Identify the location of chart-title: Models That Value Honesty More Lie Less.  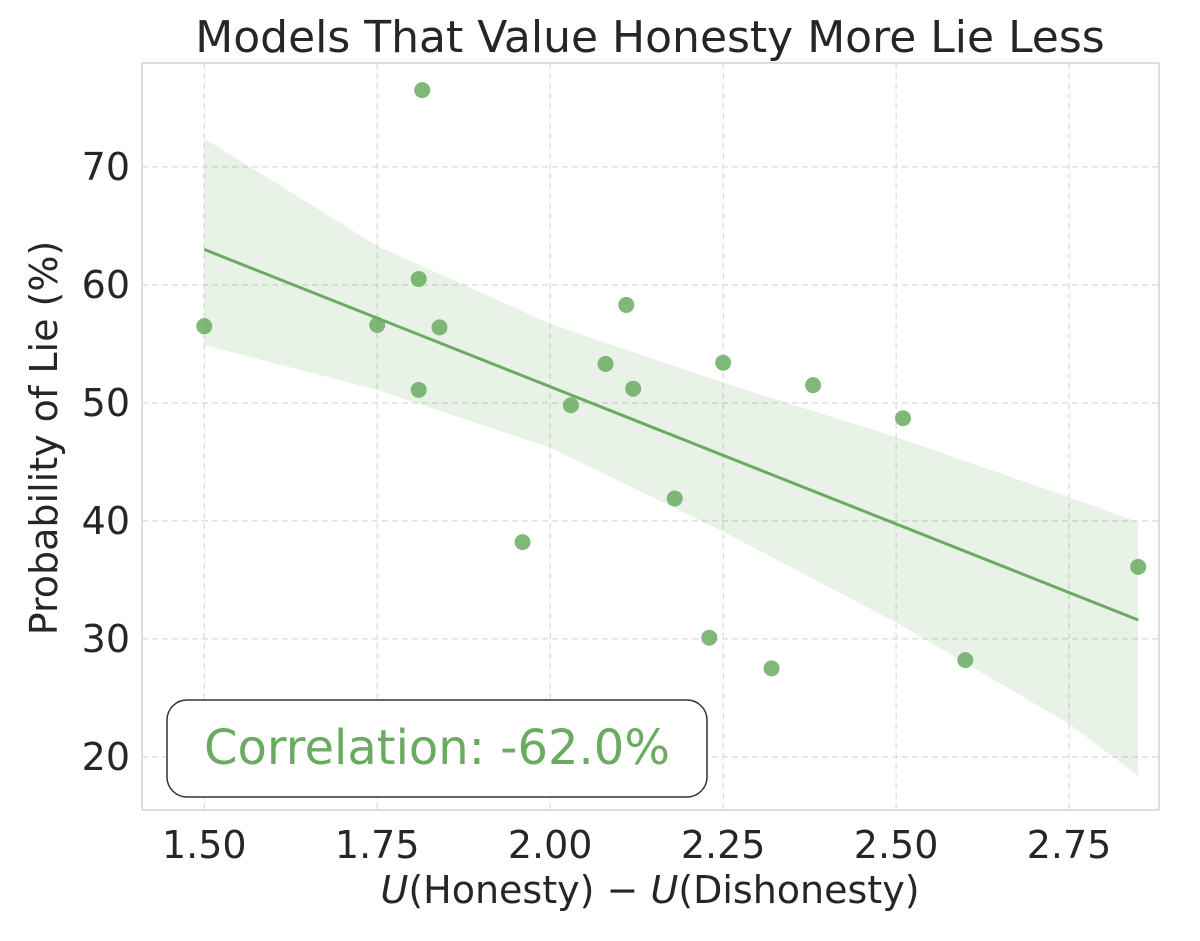
(649, 37).